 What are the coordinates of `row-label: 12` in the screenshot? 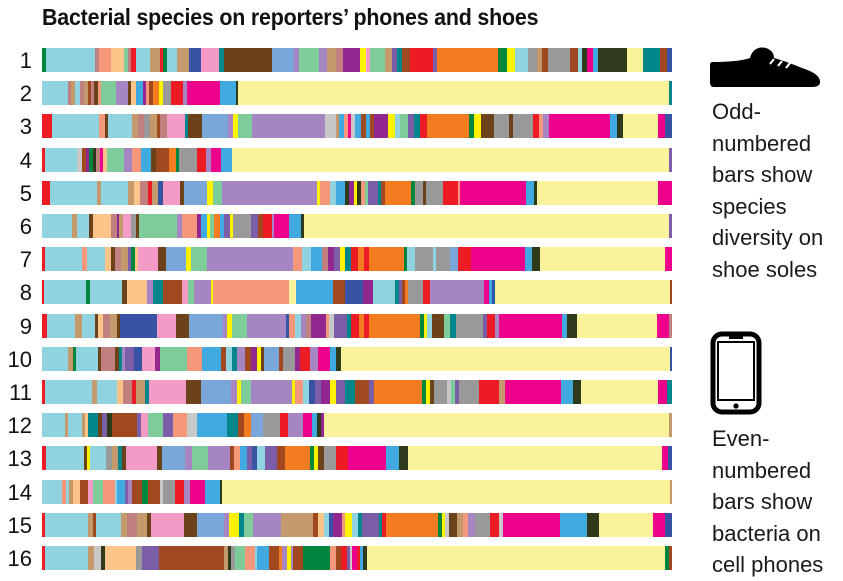 It's located at (19, 426).